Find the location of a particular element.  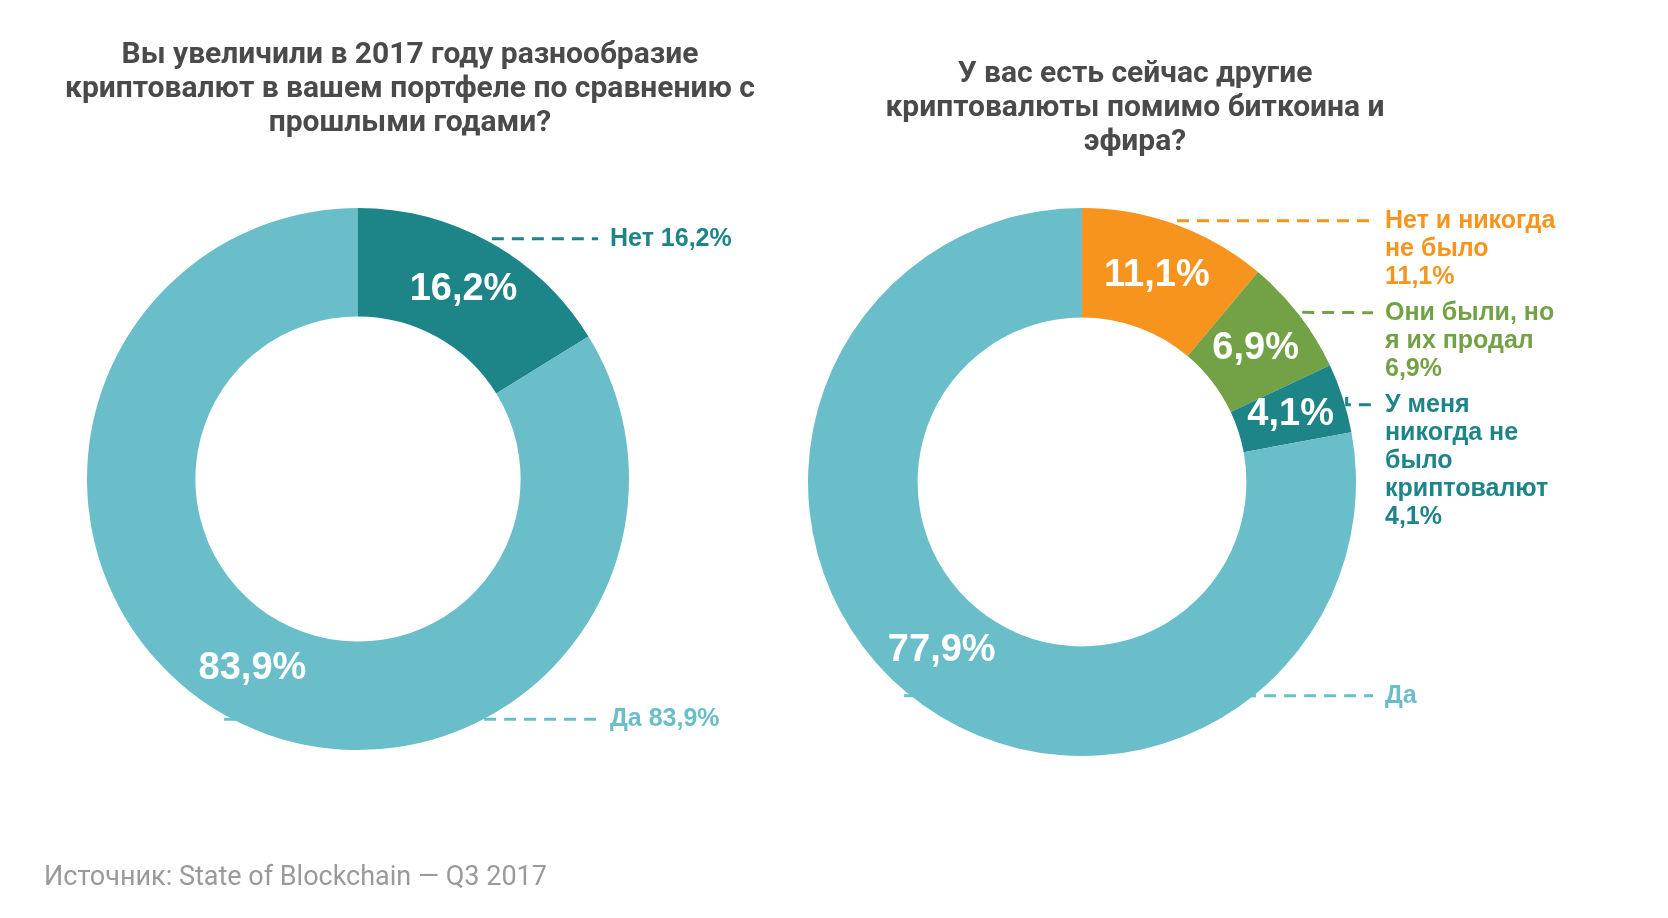

slice-label: Да 83,9% is located at coordinates (665, 717).